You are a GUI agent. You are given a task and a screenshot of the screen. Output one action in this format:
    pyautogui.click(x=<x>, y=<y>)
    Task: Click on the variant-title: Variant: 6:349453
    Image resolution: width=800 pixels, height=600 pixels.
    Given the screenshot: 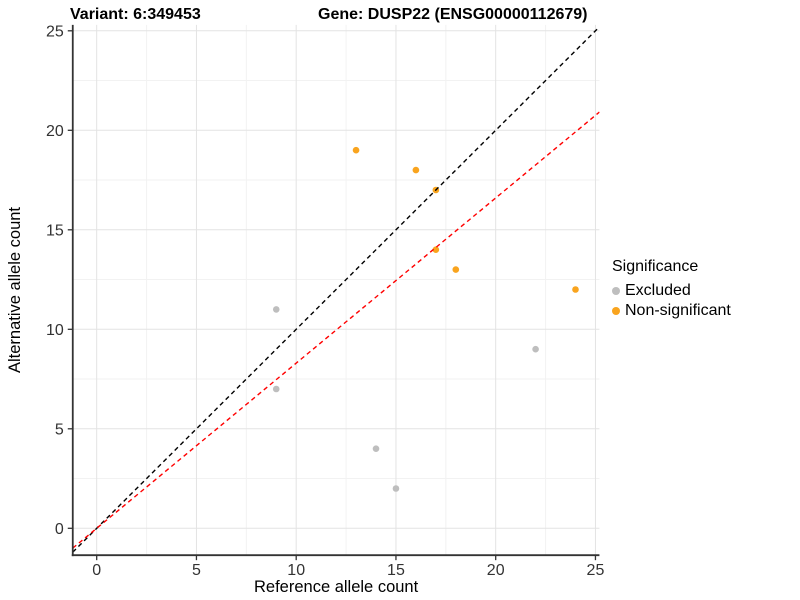 What is the action you would take?
    pyautogui.click(x=135, y=14)
    